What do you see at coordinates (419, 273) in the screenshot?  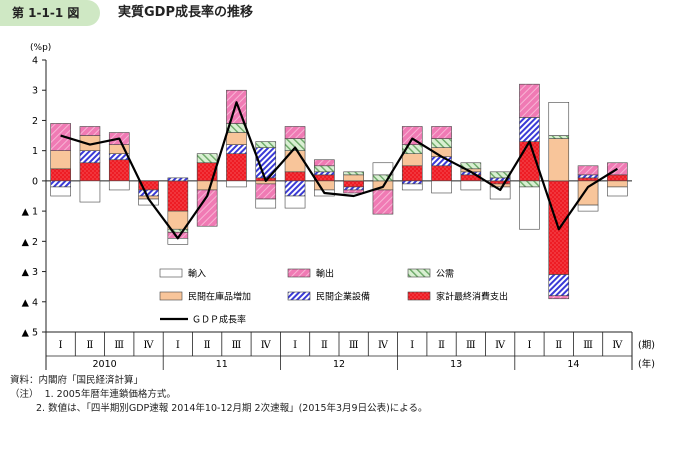 I see `legend-swatch-public` at bounding box center [419, 273].